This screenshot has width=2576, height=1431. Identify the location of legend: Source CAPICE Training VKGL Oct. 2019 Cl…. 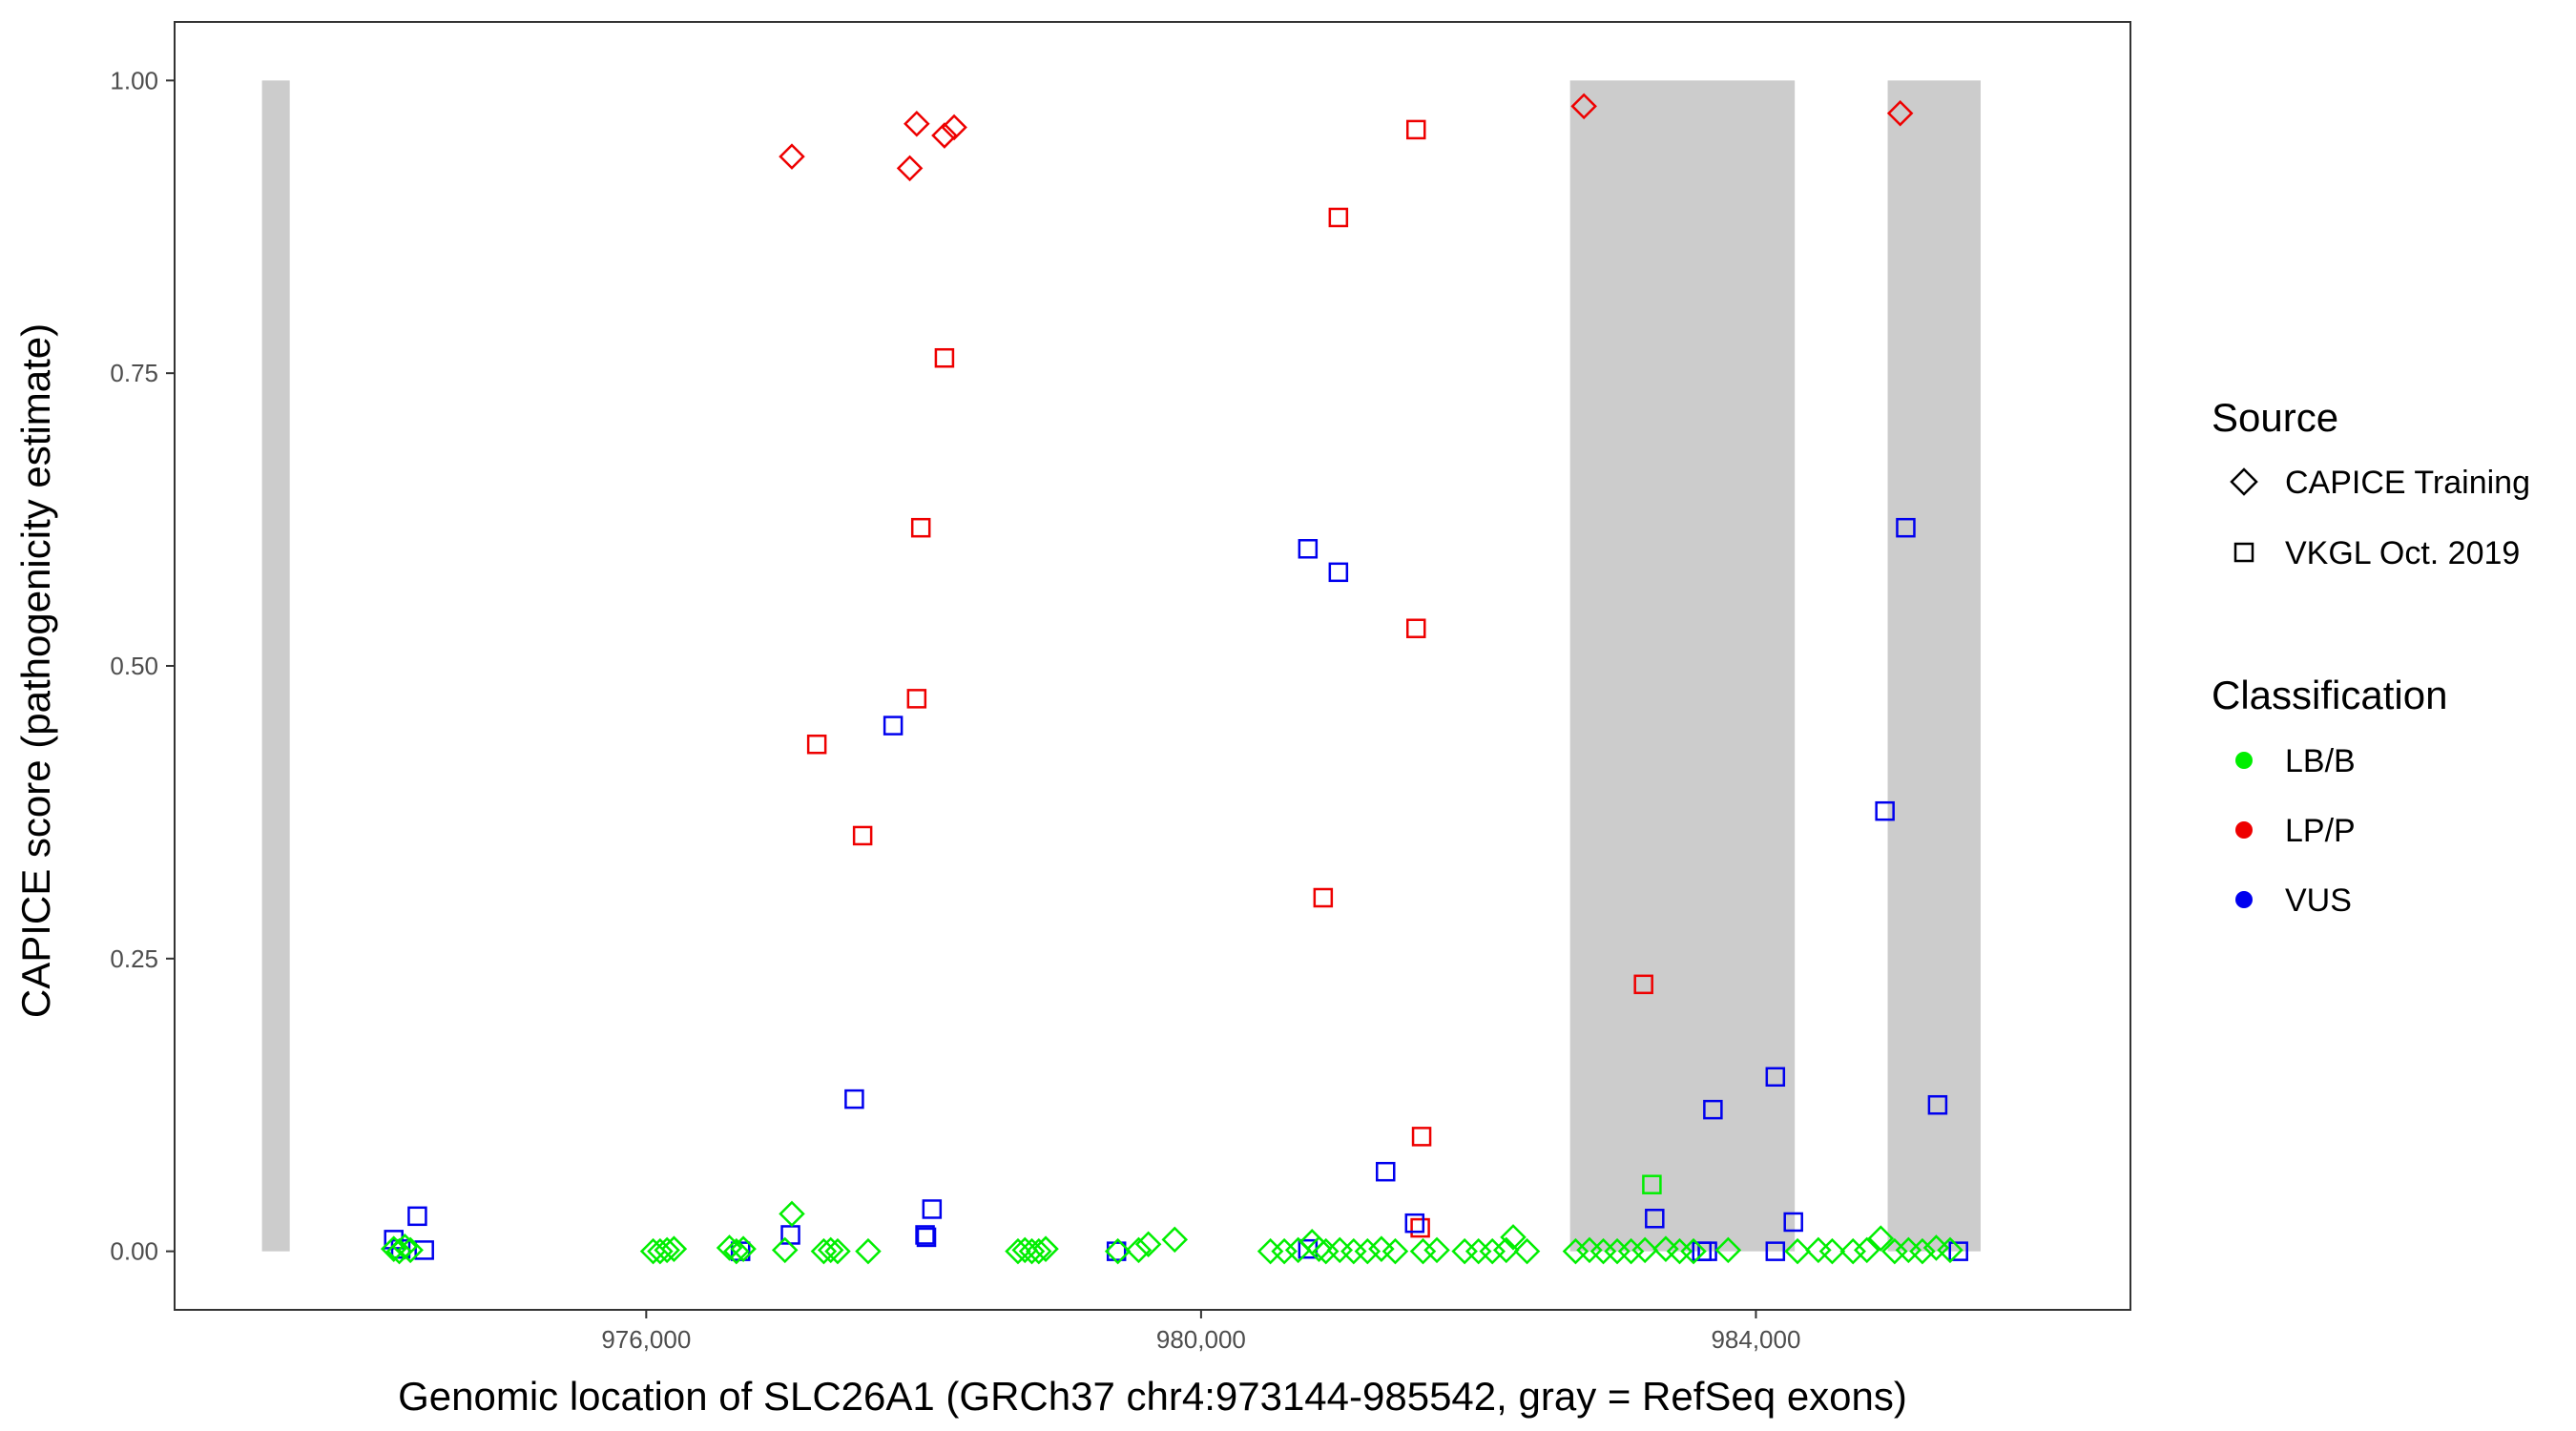
(2371, 657).